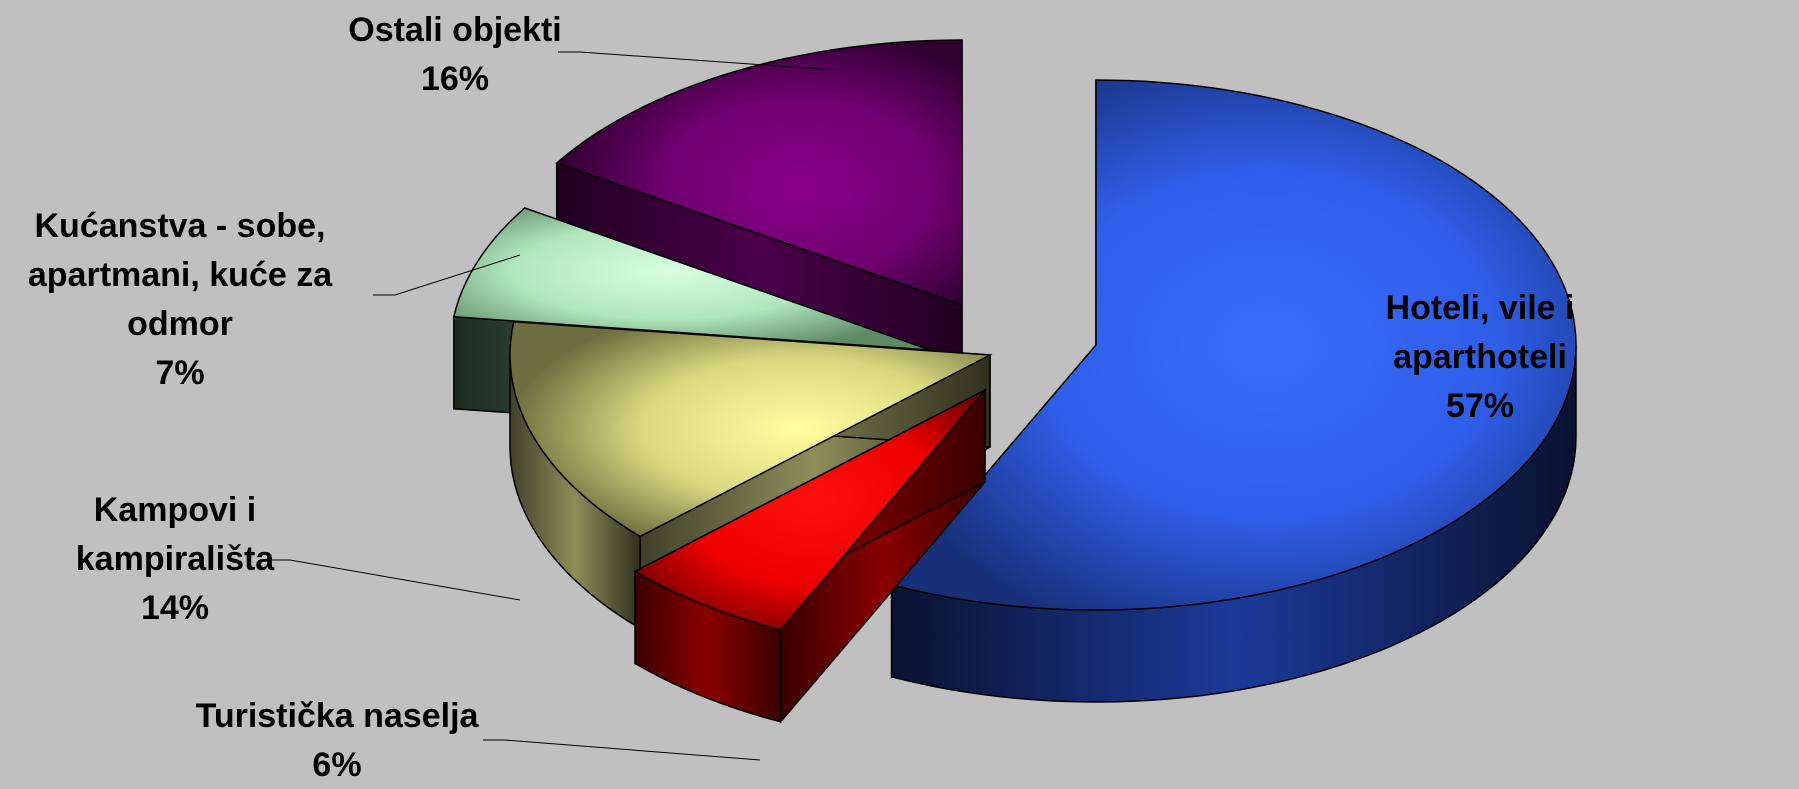 This screenshot has width=1799, height=789. What do you see at coordinates (180, 226) in the screenshot?
I see `slice-name-label: Kućanstva - sobe,` at bounding box center [180, 226].